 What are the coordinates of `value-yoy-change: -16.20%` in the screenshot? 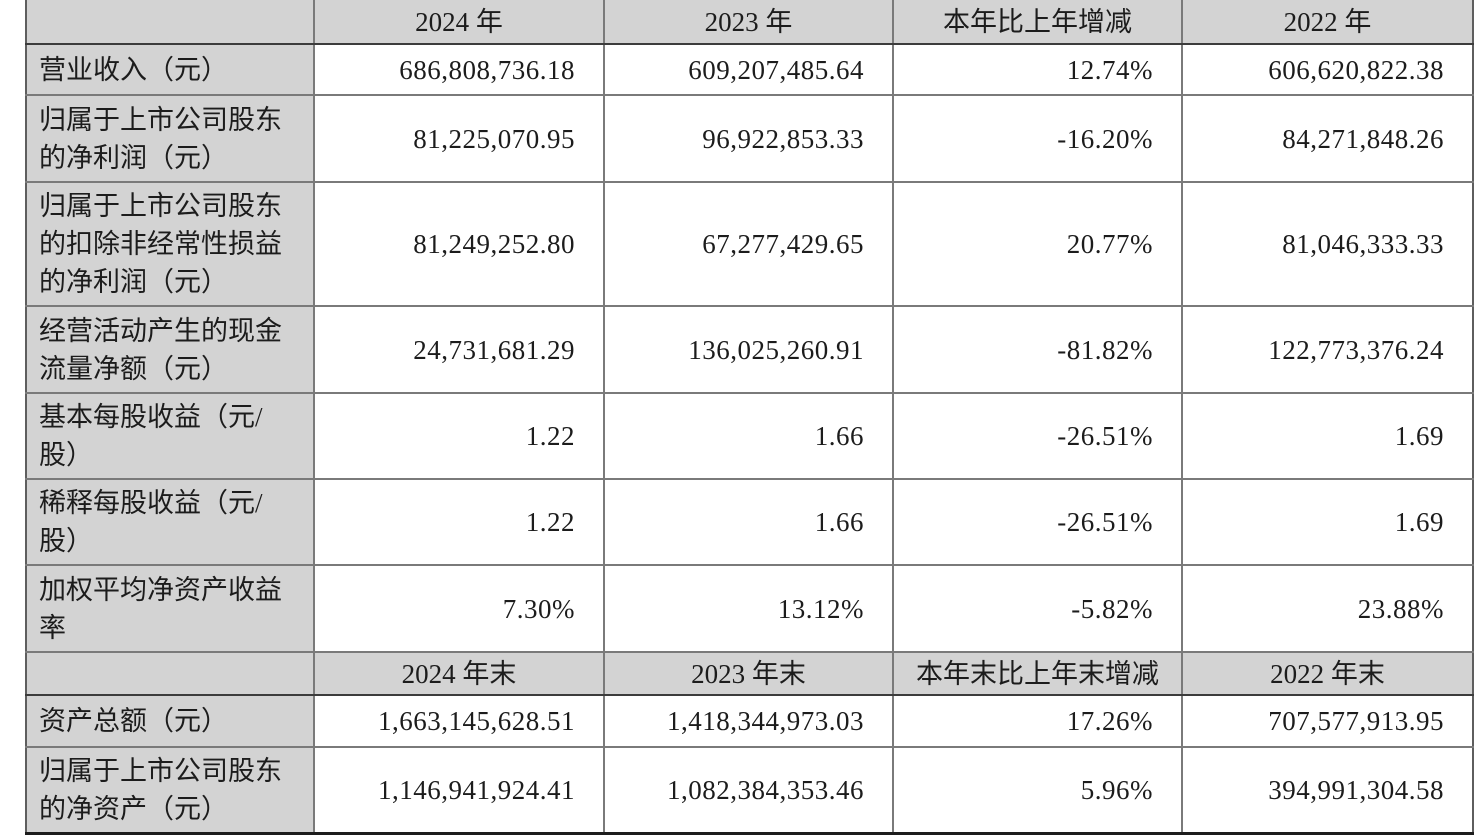 It's located at (1037, 138).